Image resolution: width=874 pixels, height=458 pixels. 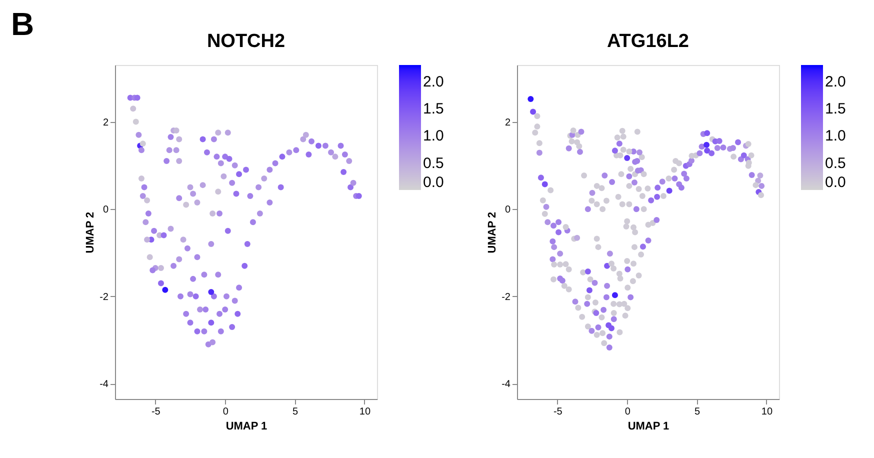 I want to click on chart-title: ATG16L2, so click(x=648, y=41).